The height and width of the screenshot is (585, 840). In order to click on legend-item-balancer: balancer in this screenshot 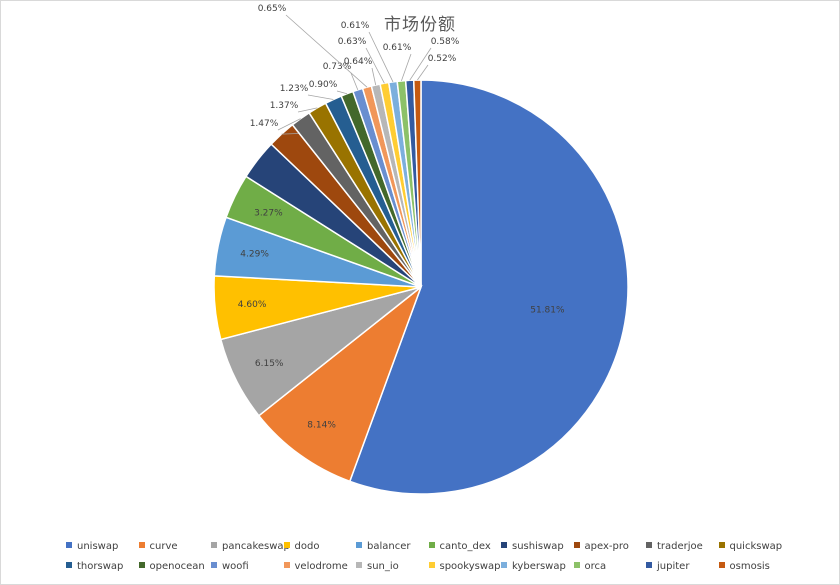, I will do `click(383, 546)`.